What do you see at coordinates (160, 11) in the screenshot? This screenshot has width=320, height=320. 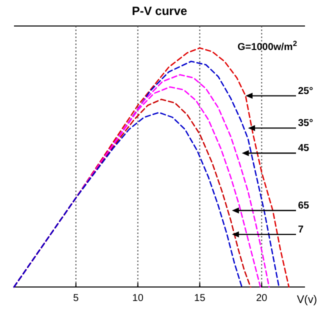 I see `chart-title: P-V curve` at bounding box center [160, 11].